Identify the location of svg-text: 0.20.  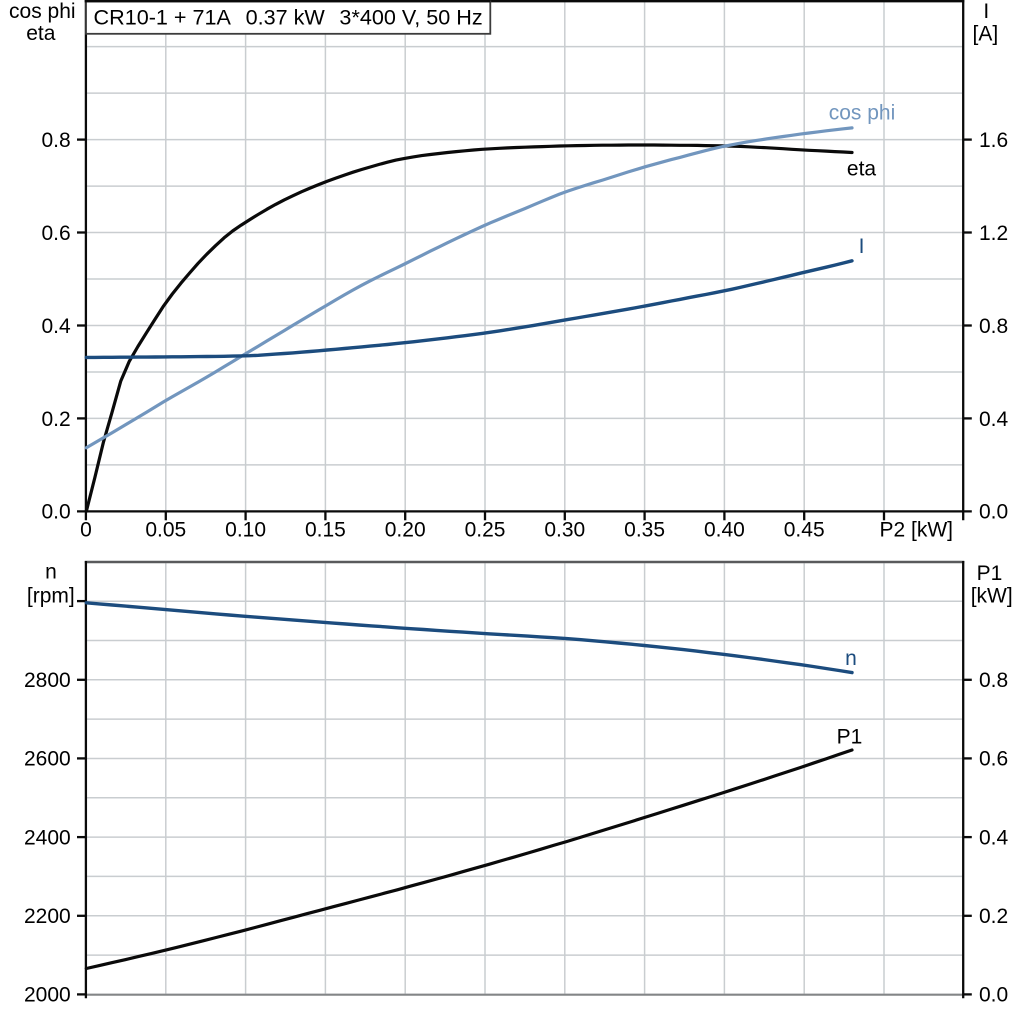
(405, 530).